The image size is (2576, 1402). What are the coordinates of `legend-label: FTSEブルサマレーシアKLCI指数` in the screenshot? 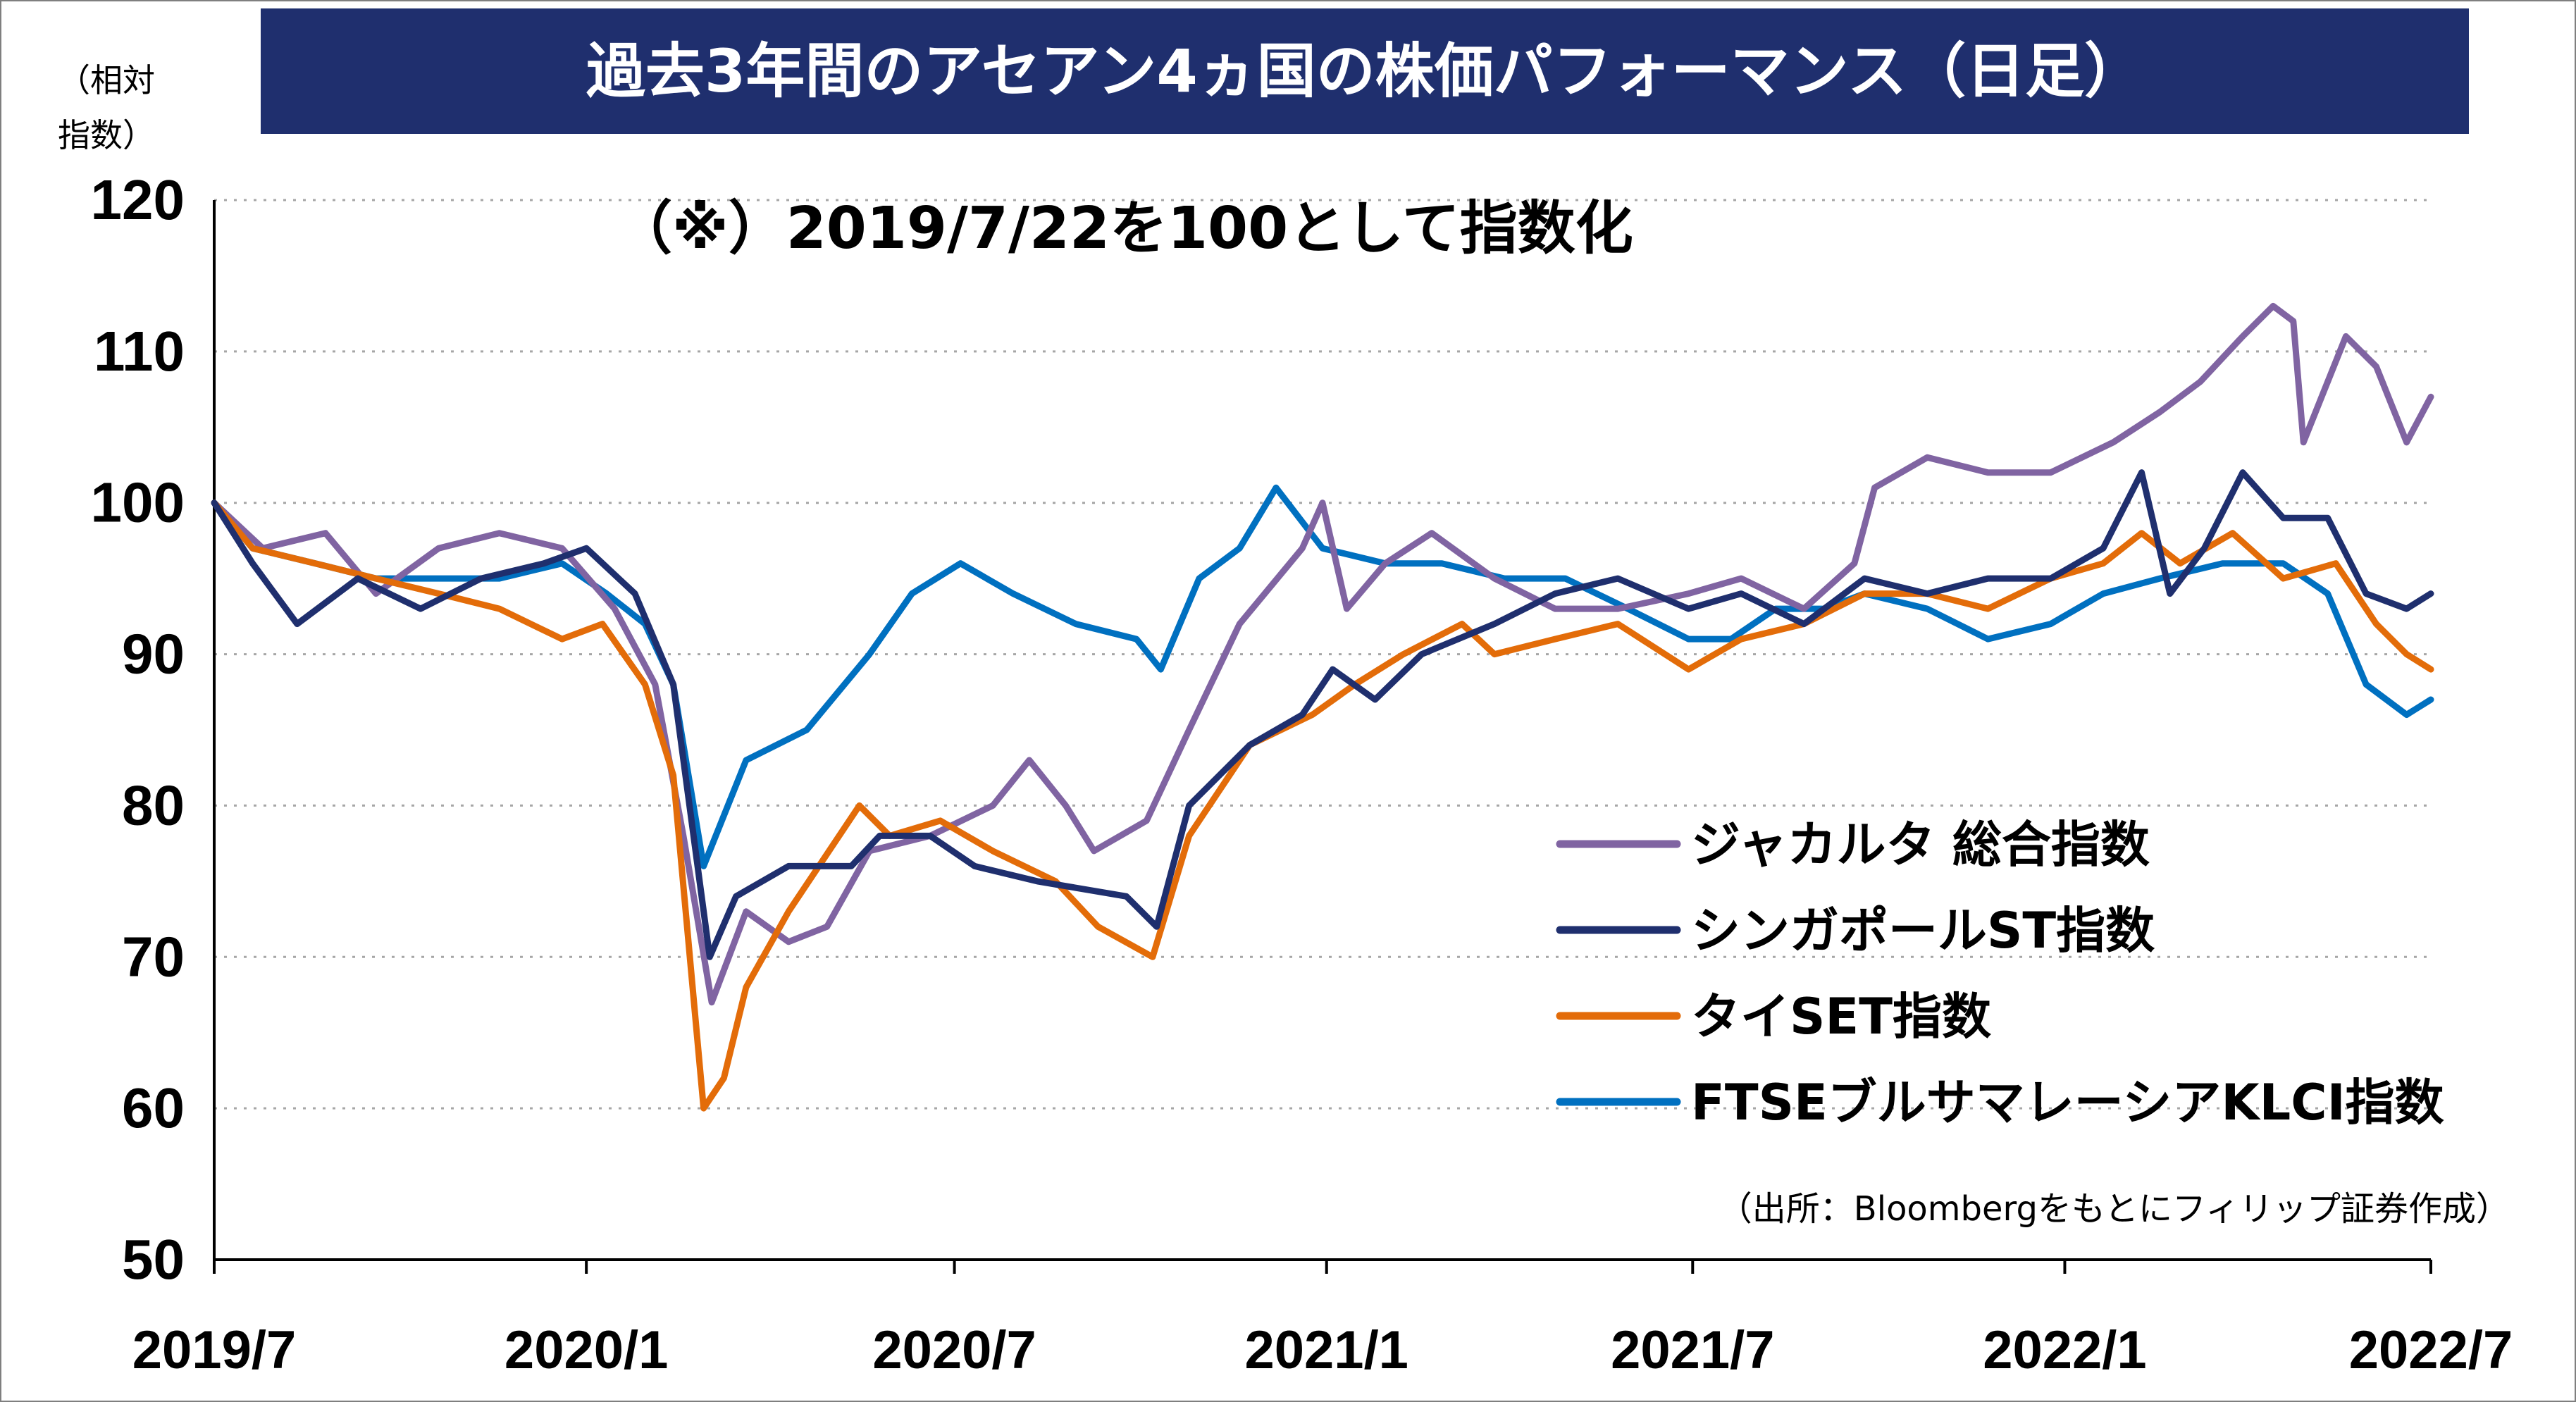 It's located at (2067, 1102).